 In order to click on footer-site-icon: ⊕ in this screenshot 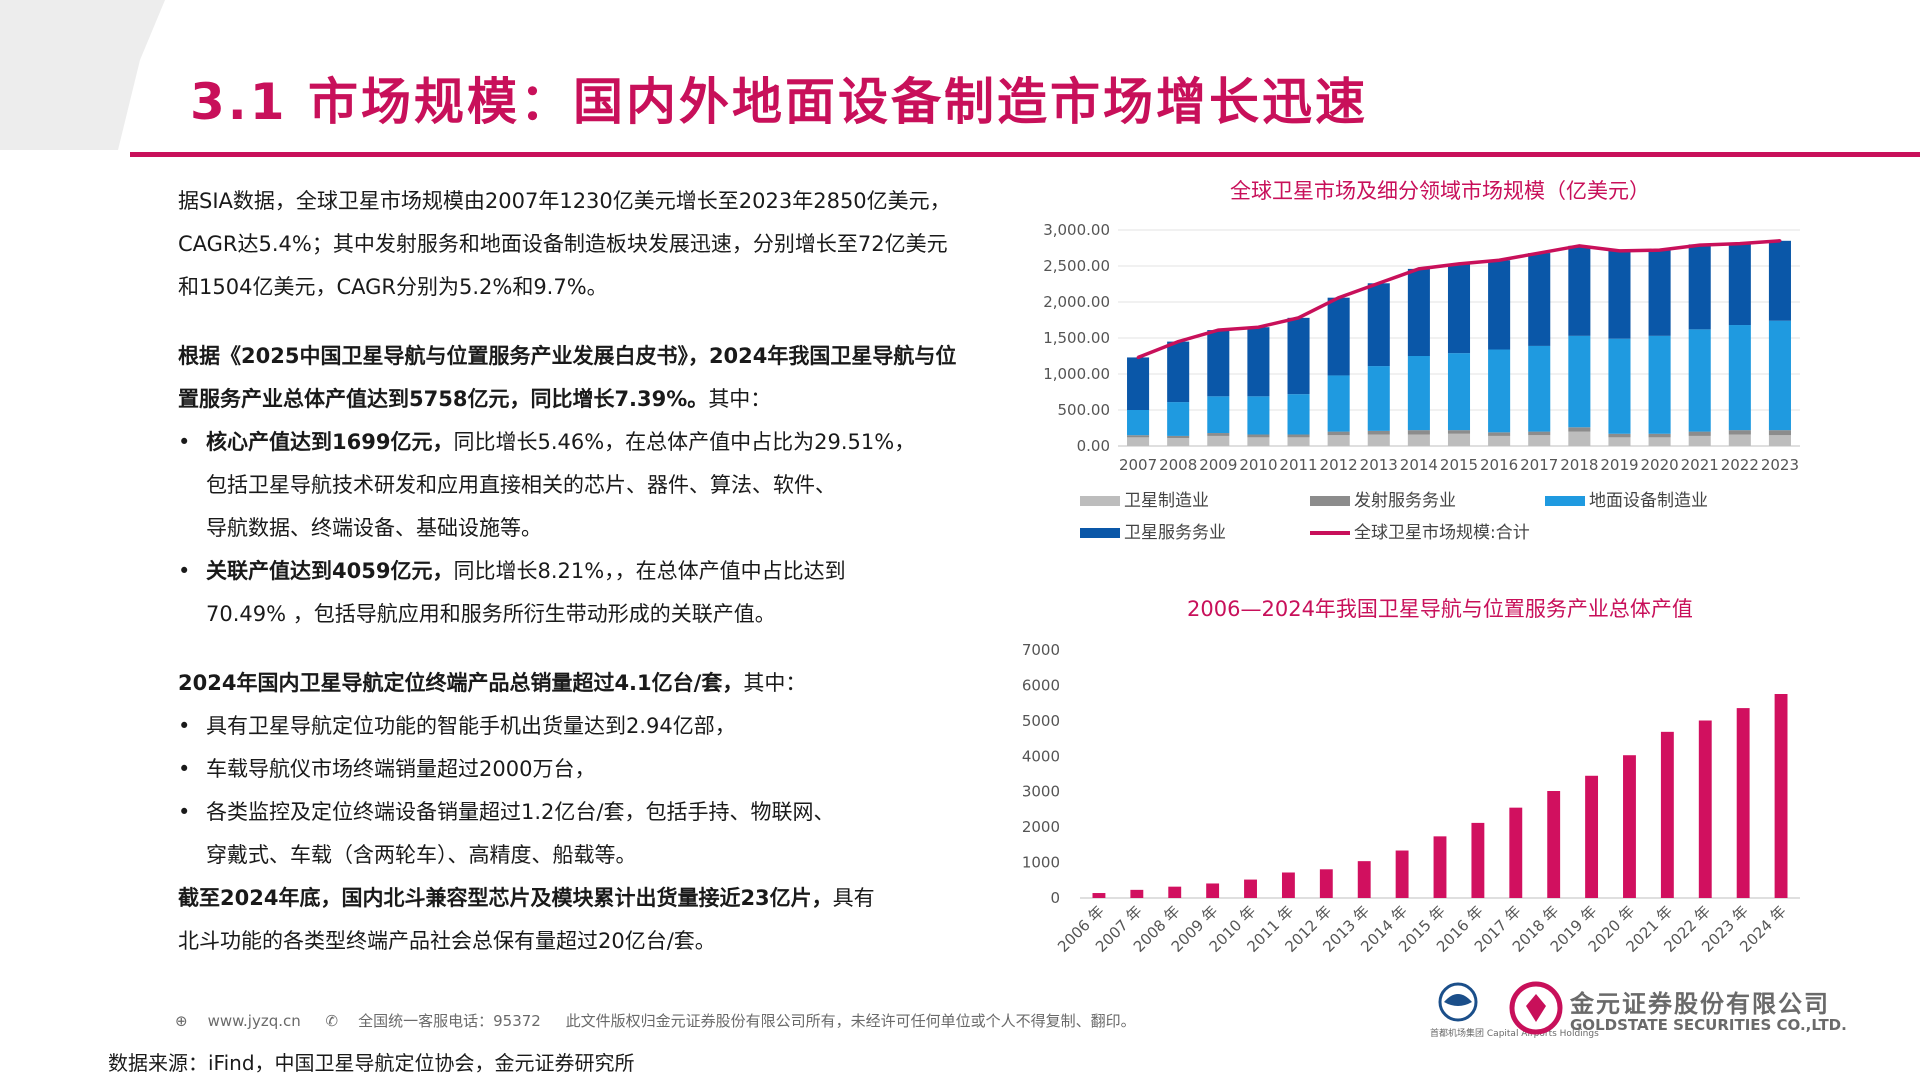, I will do `click(181, 1021)`.